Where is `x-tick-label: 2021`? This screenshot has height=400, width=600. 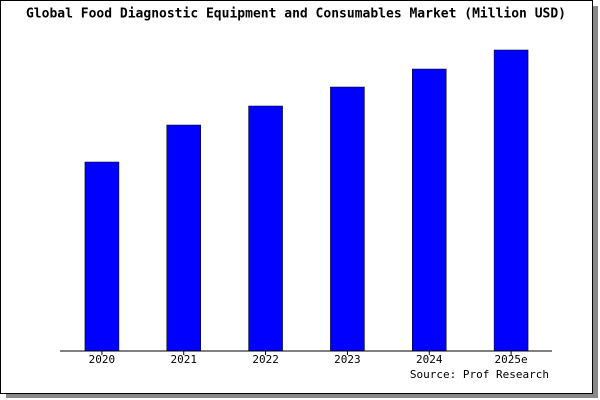 x-tick-label: 2021 is located at coordinates (184, 359).